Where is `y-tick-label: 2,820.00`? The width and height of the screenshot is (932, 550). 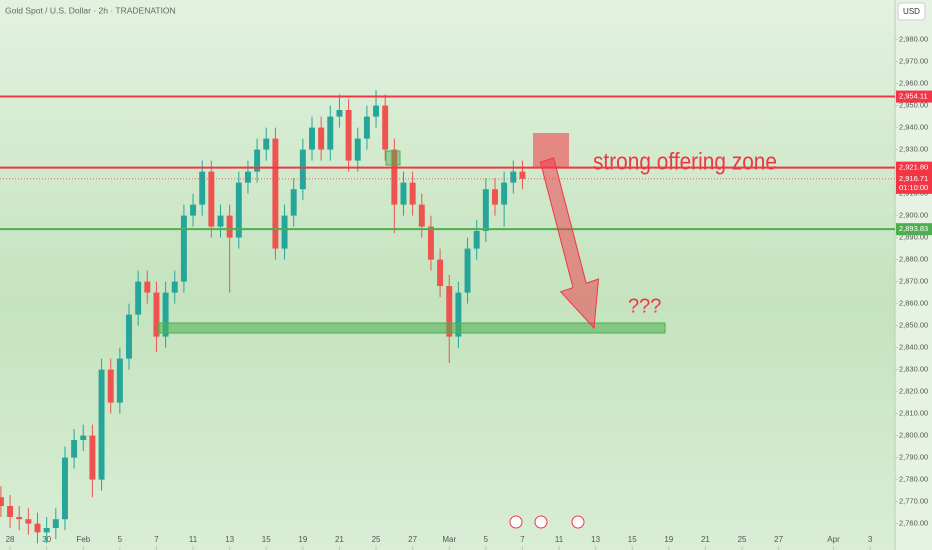
y-tick-label: 2,820.00 is located at coordinates (913, 391).